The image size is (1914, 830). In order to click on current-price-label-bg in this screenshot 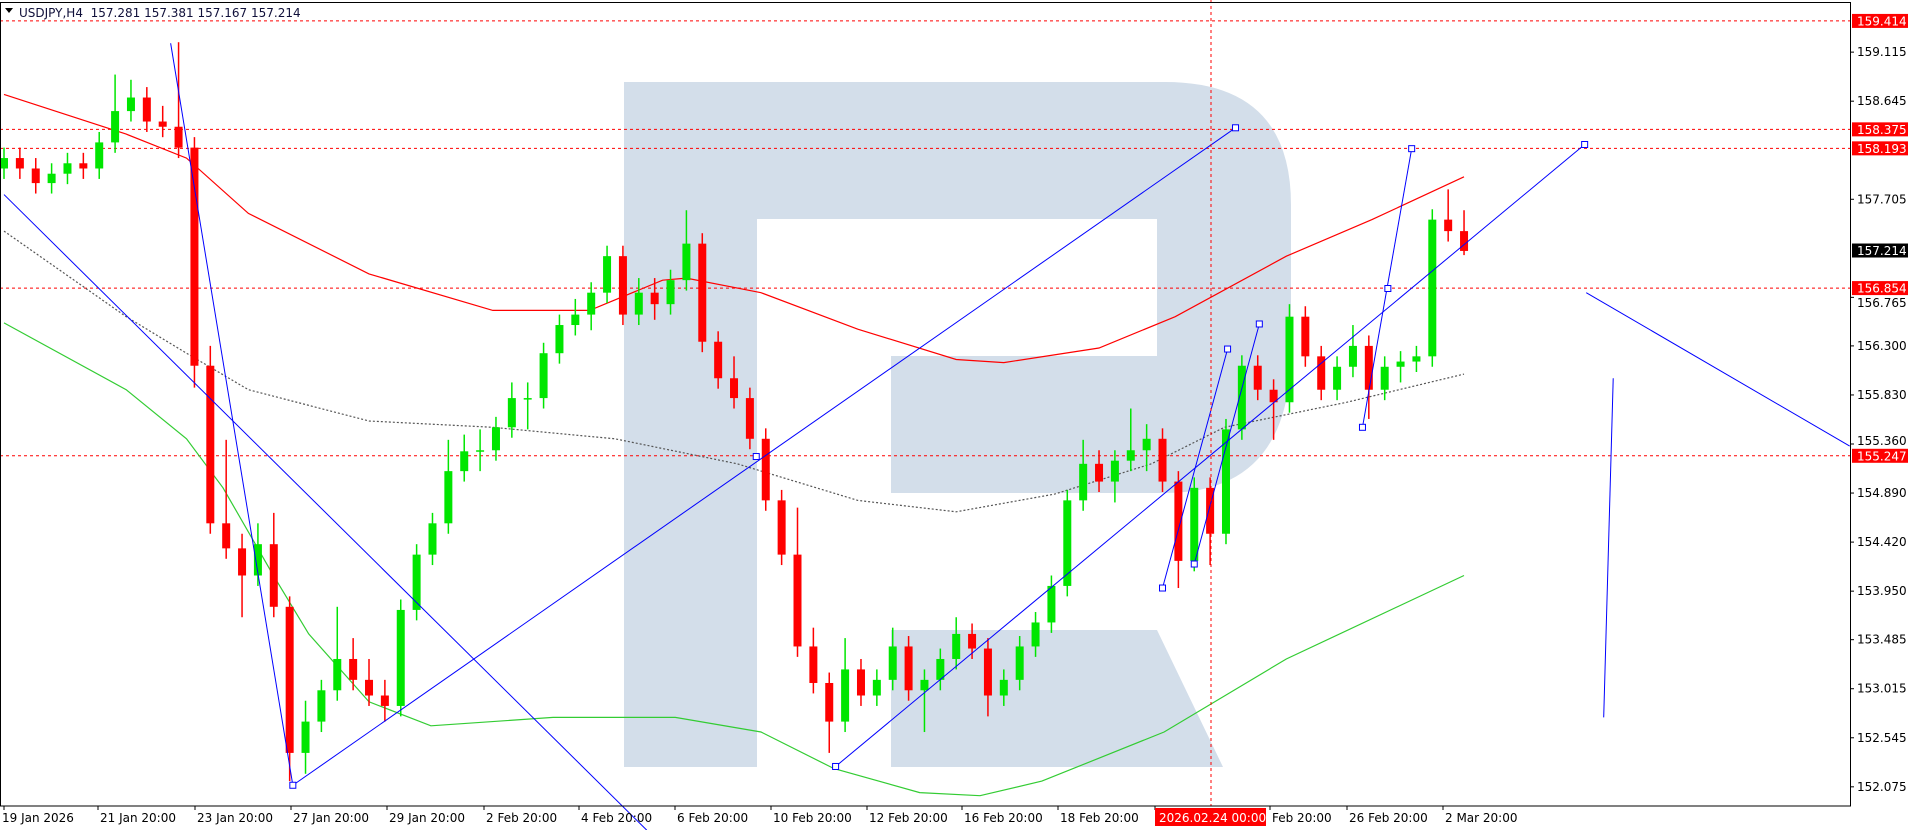, I will do `click(1880, 250)`.